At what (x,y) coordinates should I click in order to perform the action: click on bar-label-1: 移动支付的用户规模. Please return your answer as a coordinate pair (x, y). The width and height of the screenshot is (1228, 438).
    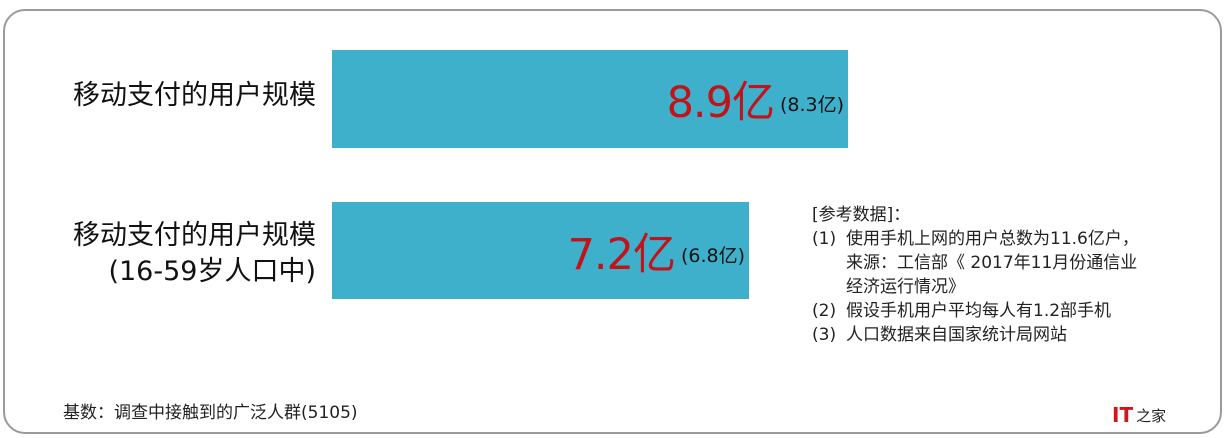
    Looking at the image, I should click on (194, 96).